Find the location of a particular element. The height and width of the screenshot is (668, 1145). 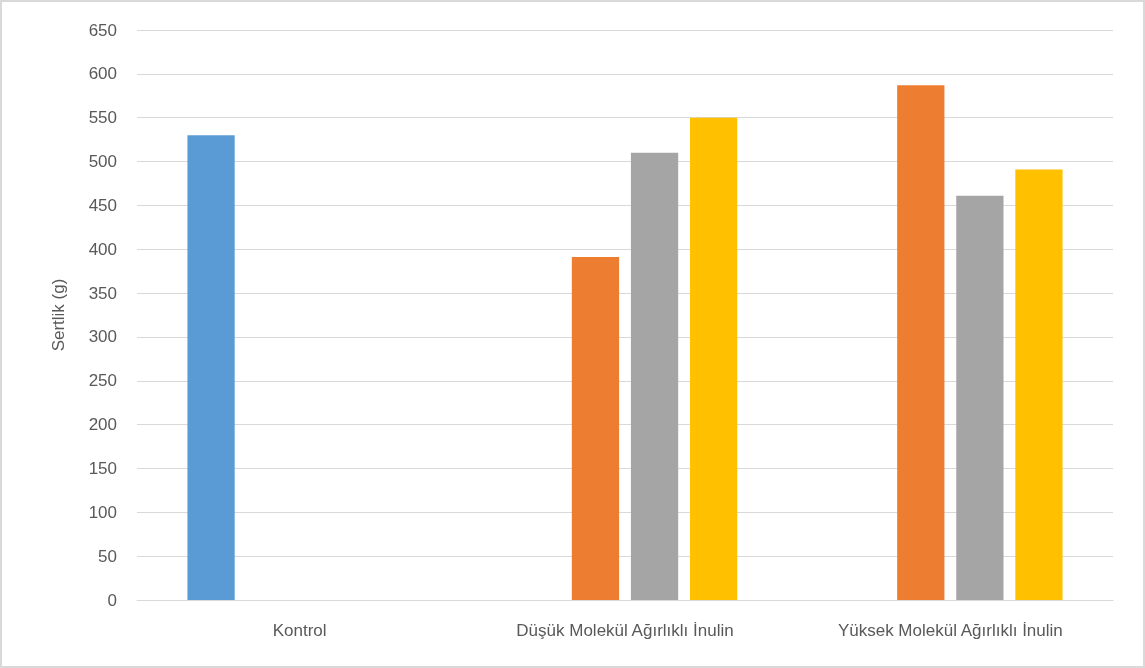

y-tick-label: 650 is located at coordinates (102, 30).